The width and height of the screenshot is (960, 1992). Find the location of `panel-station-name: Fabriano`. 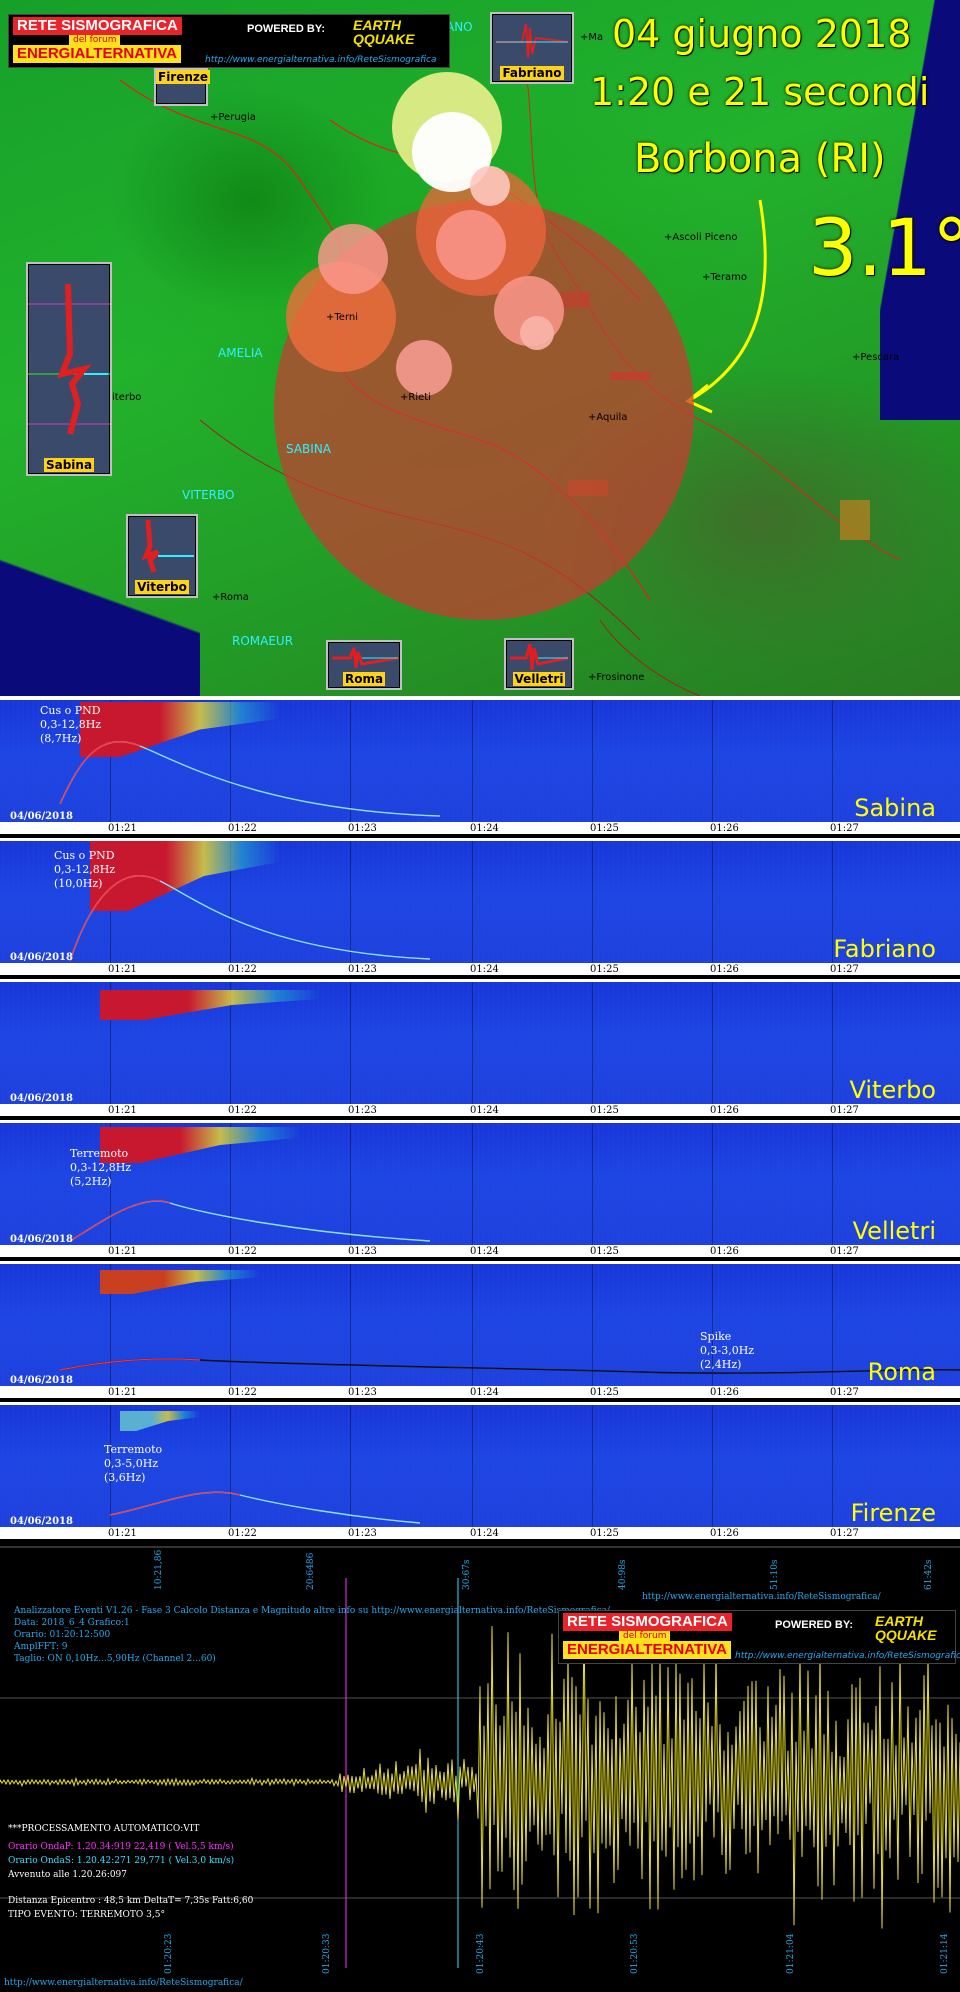

panel-station-name: Fabriano is located at coordinates (884, 949).